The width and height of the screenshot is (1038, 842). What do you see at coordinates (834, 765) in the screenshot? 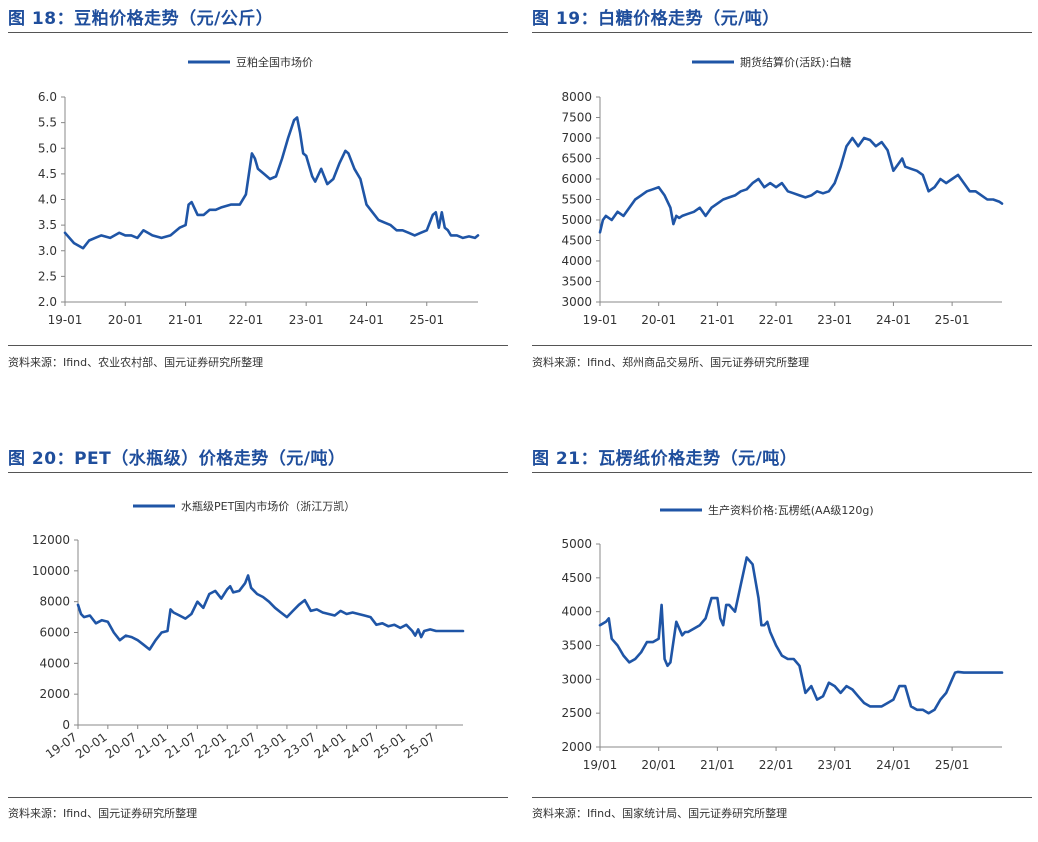
I see `x-tick-label: 23/01` at bounding box center [834, 765].